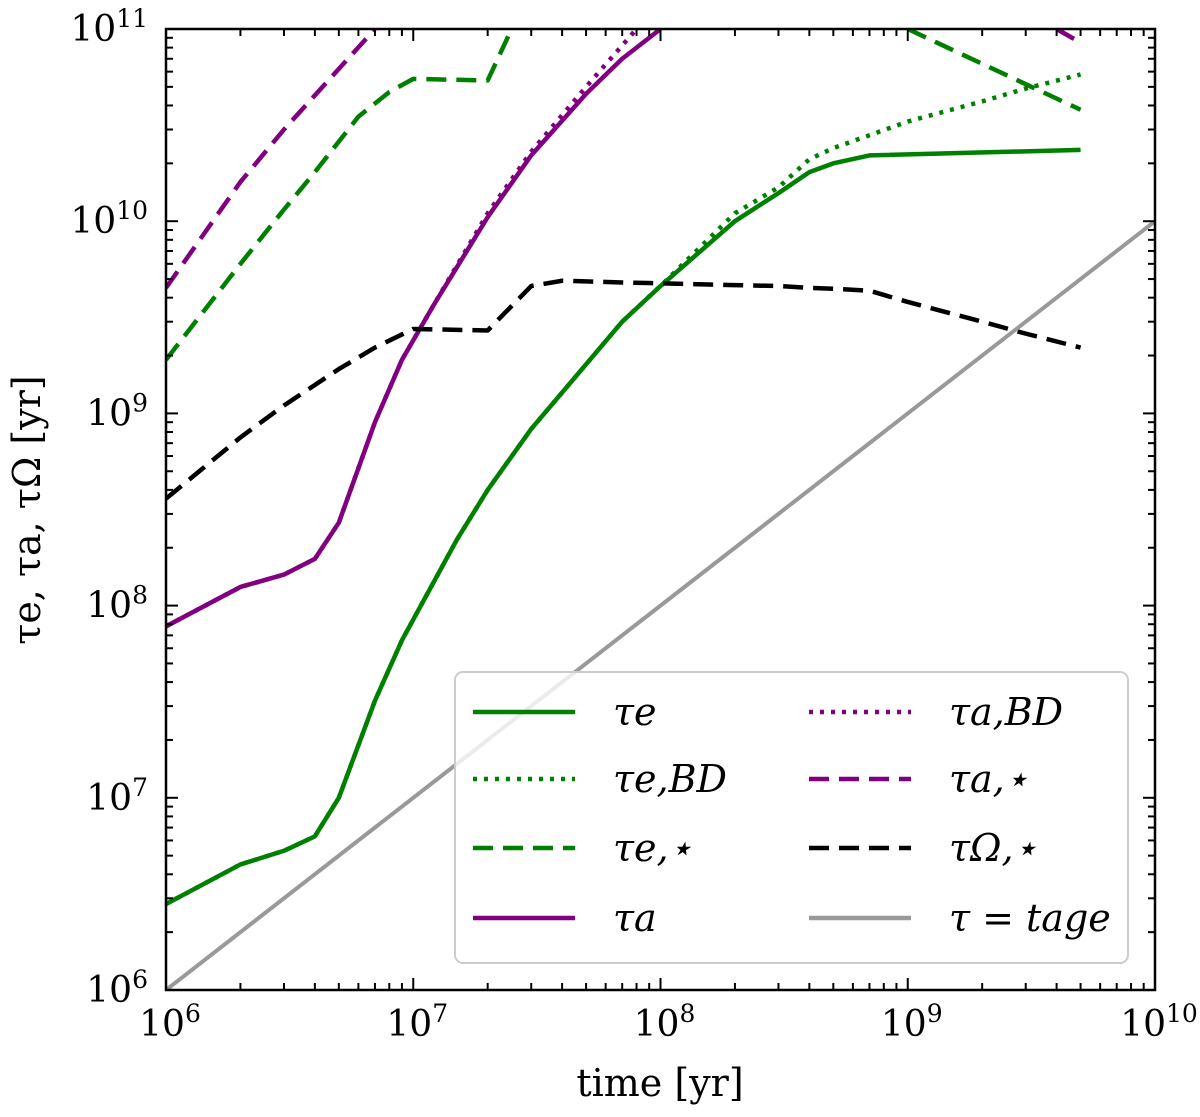  What do you see at coordinates (670, 779) in the screenshot?
I see `legend-label-1: τe,BD` at bounding box center [670, 779].